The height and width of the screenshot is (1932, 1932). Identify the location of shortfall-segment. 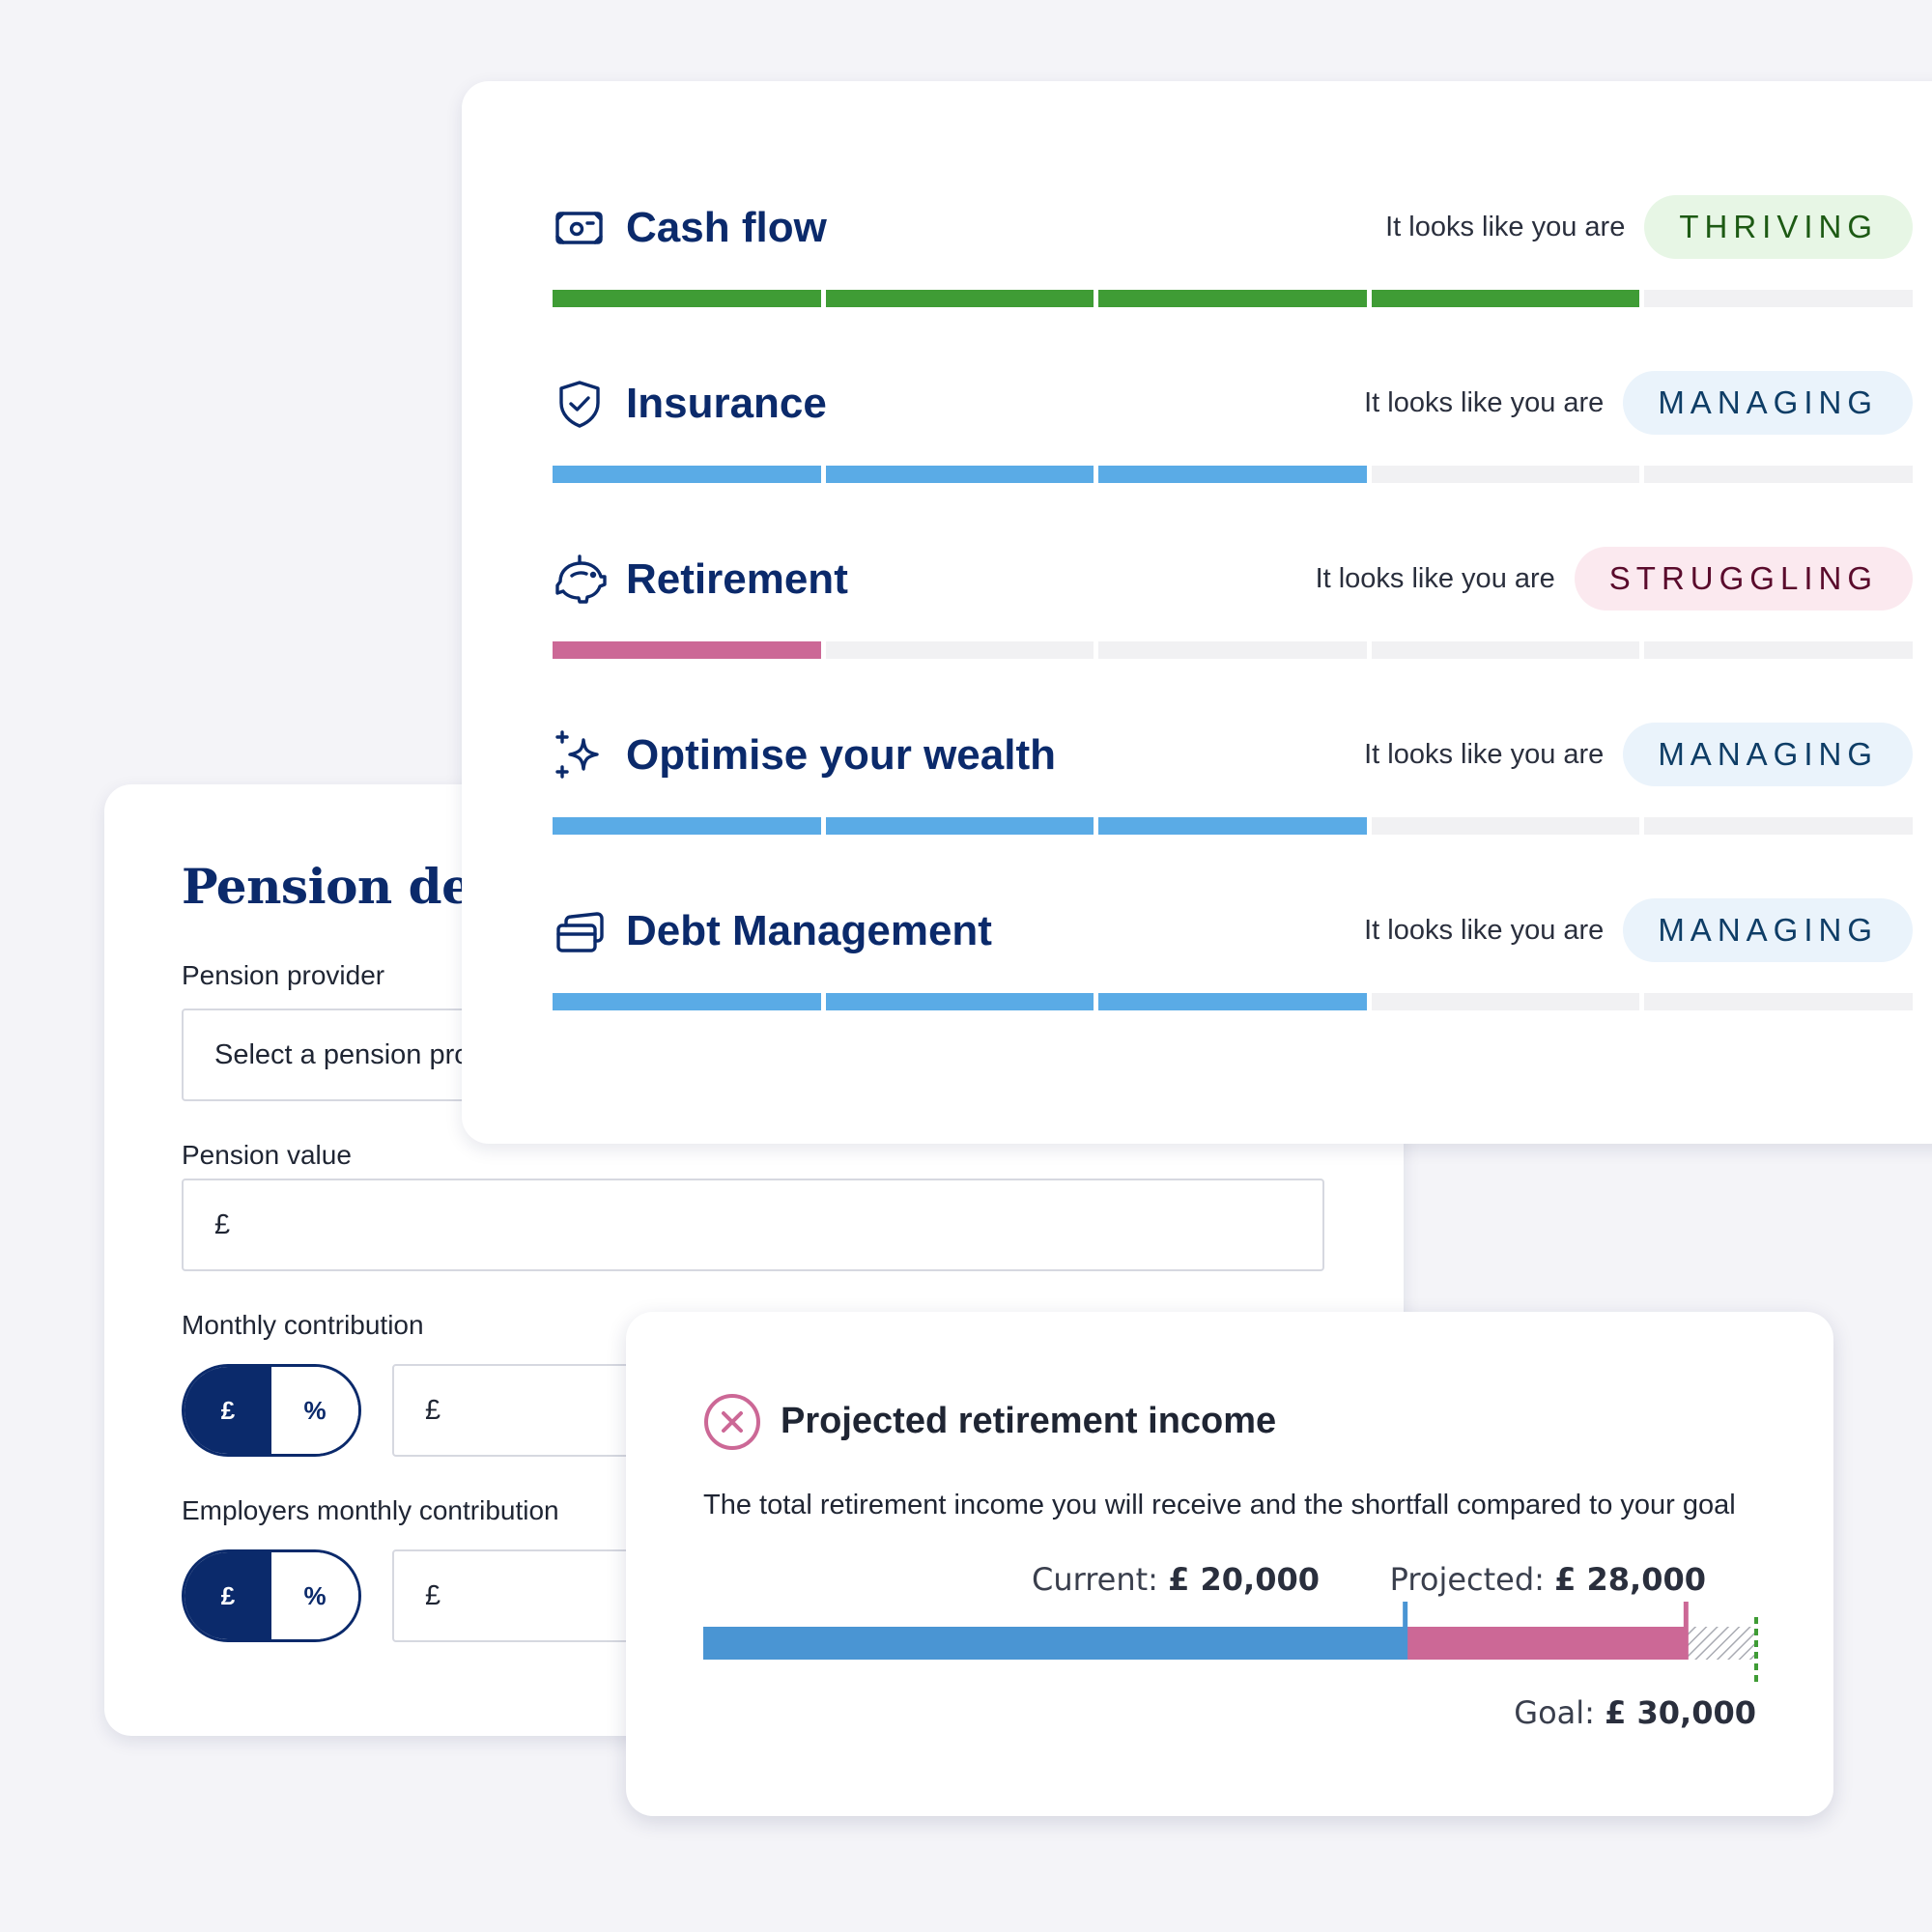
(1721, 1643).